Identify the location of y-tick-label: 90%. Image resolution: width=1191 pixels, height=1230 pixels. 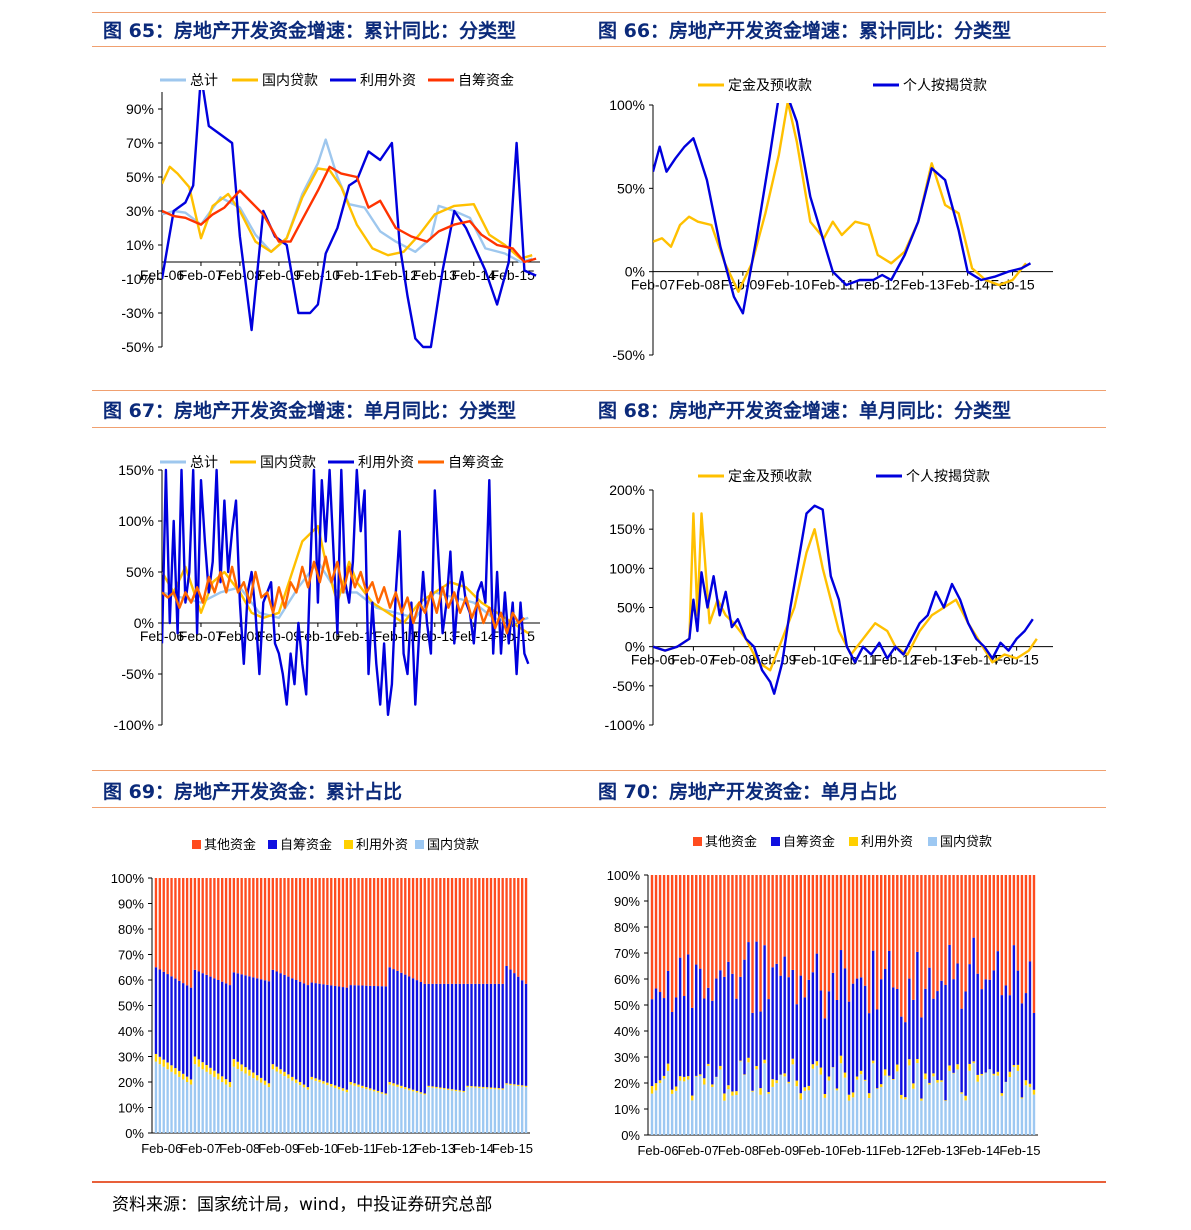
(131, 904).